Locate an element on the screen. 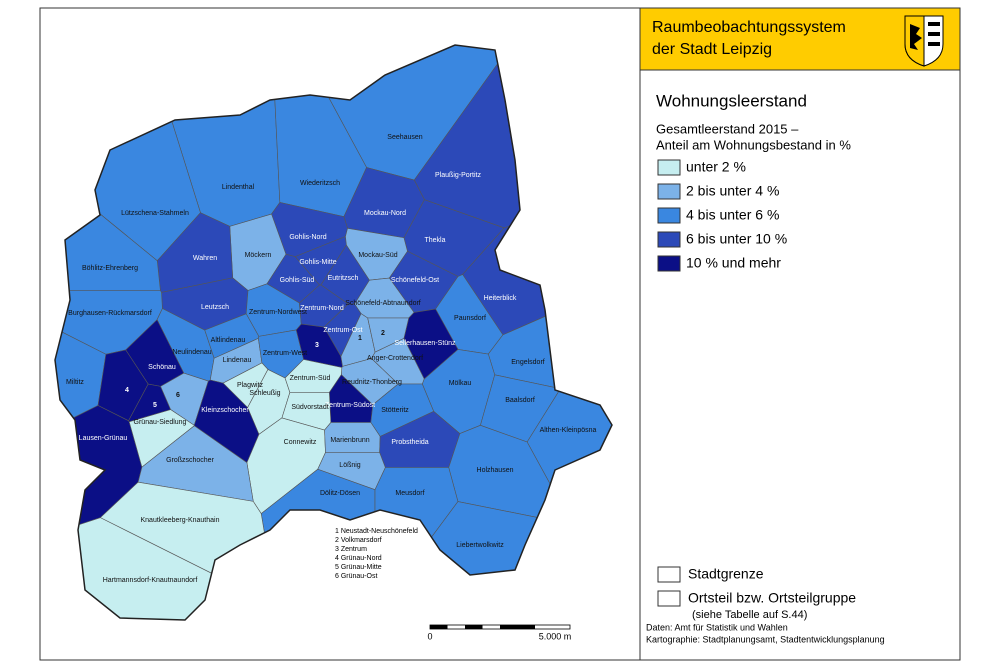 This screenshot has height=667, width=1000. district-label: Gohlis-Süd is located at coordinates (297, 280).